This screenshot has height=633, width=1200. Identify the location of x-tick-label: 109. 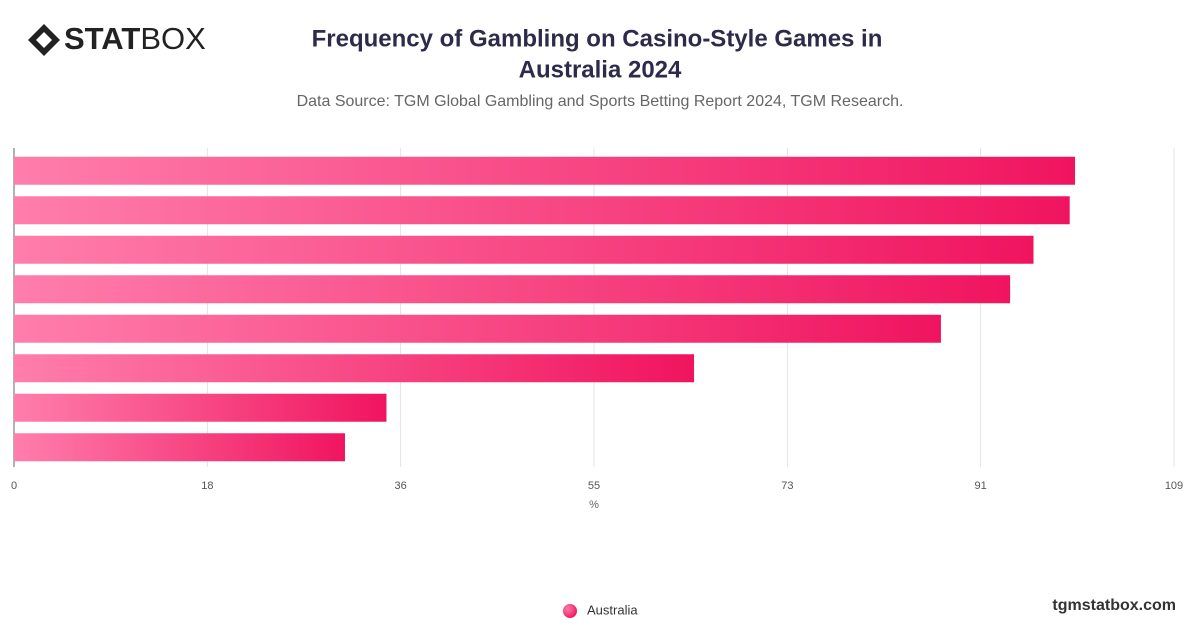
(1174, 486).